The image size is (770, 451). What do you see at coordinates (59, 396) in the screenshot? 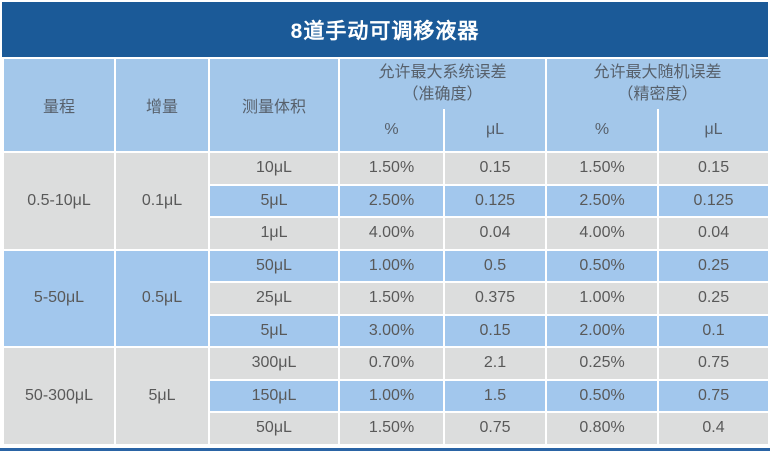
I see `range-cell: 50-300μL` at bounding box center [59, 396].